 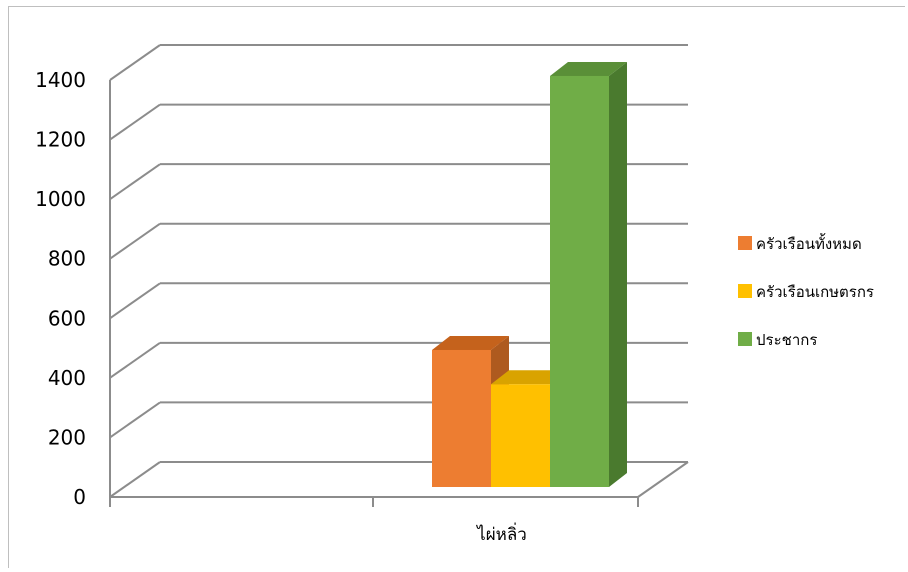 I want to click on y-tick-label: 400, so click(x=67, y=378).